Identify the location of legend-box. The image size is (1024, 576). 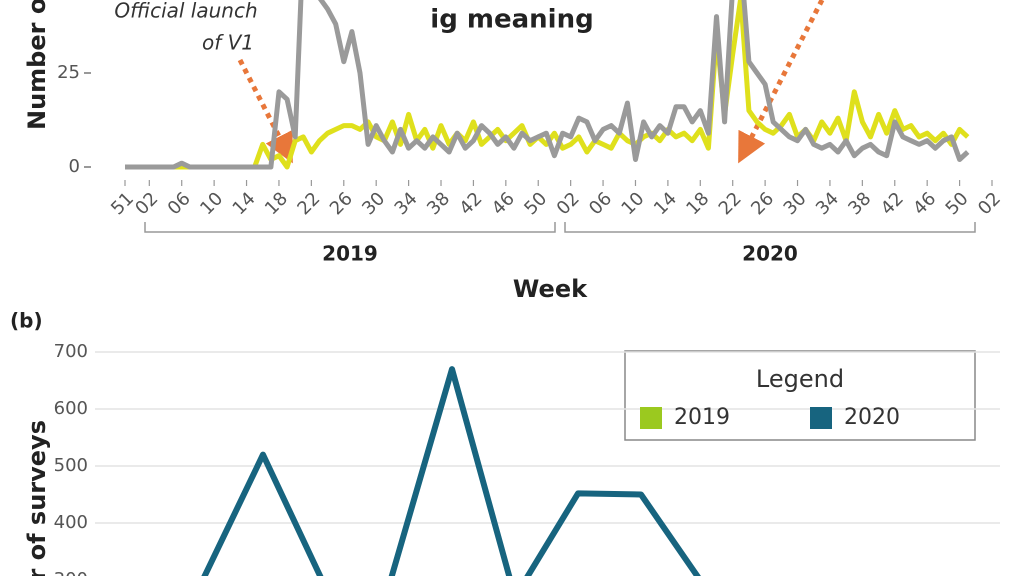
(800, 395).